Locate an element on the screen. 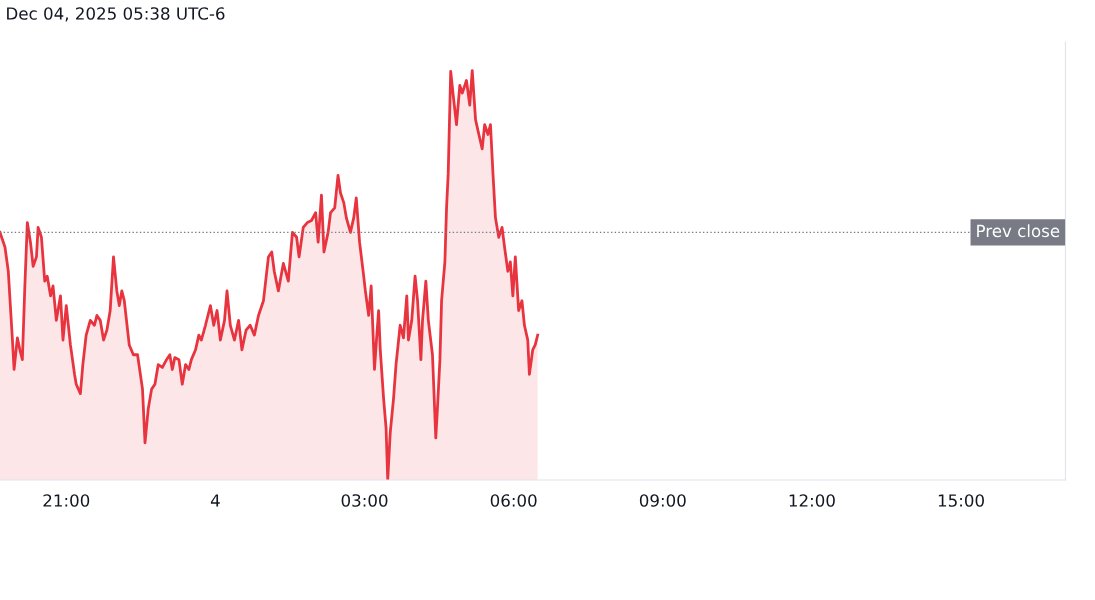  x-tick-label: 15:00 is located at coordinates (961, 500).